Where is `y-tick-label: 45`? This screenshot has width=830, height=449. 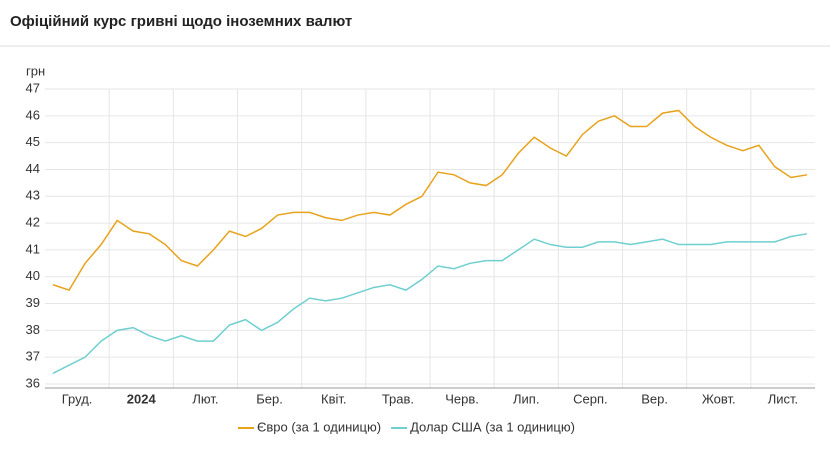
y-tick-label: 45 is located at coordinates (33, 141).